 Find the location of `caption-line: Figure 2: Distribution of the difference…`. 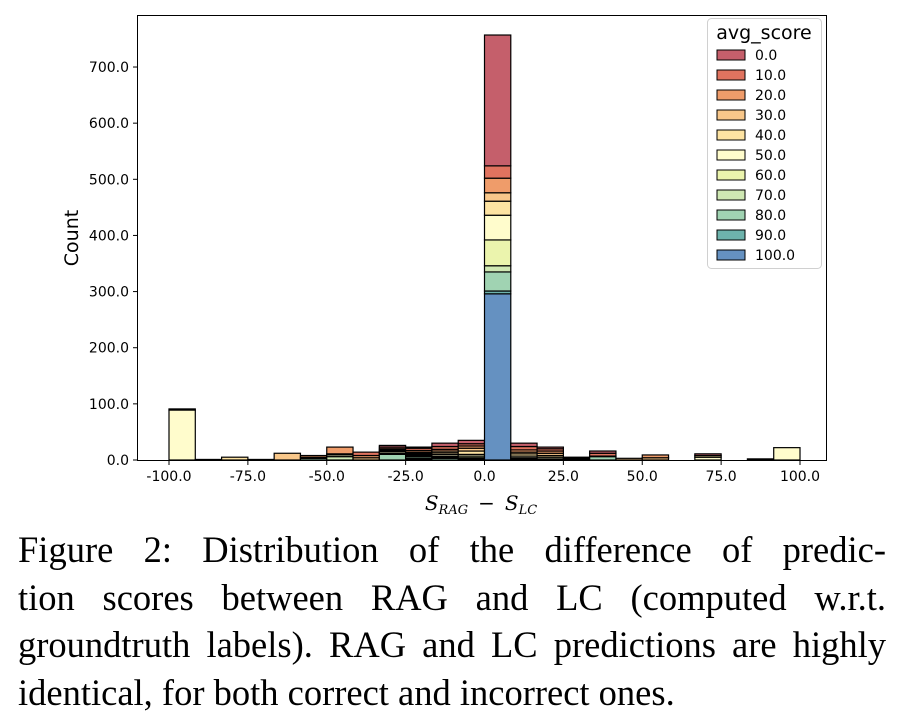

caption-line: Figure 2: Distribution of the difference… is located at coordinates (452, 549).